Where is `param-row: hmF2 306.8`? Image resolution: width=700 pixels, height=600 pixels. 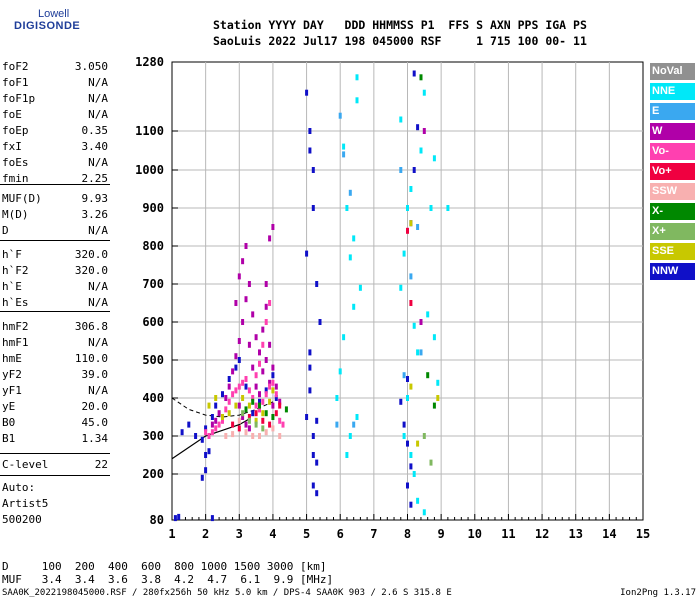 param-row: hmF2 306.8 is located at coordinates (55, 328).